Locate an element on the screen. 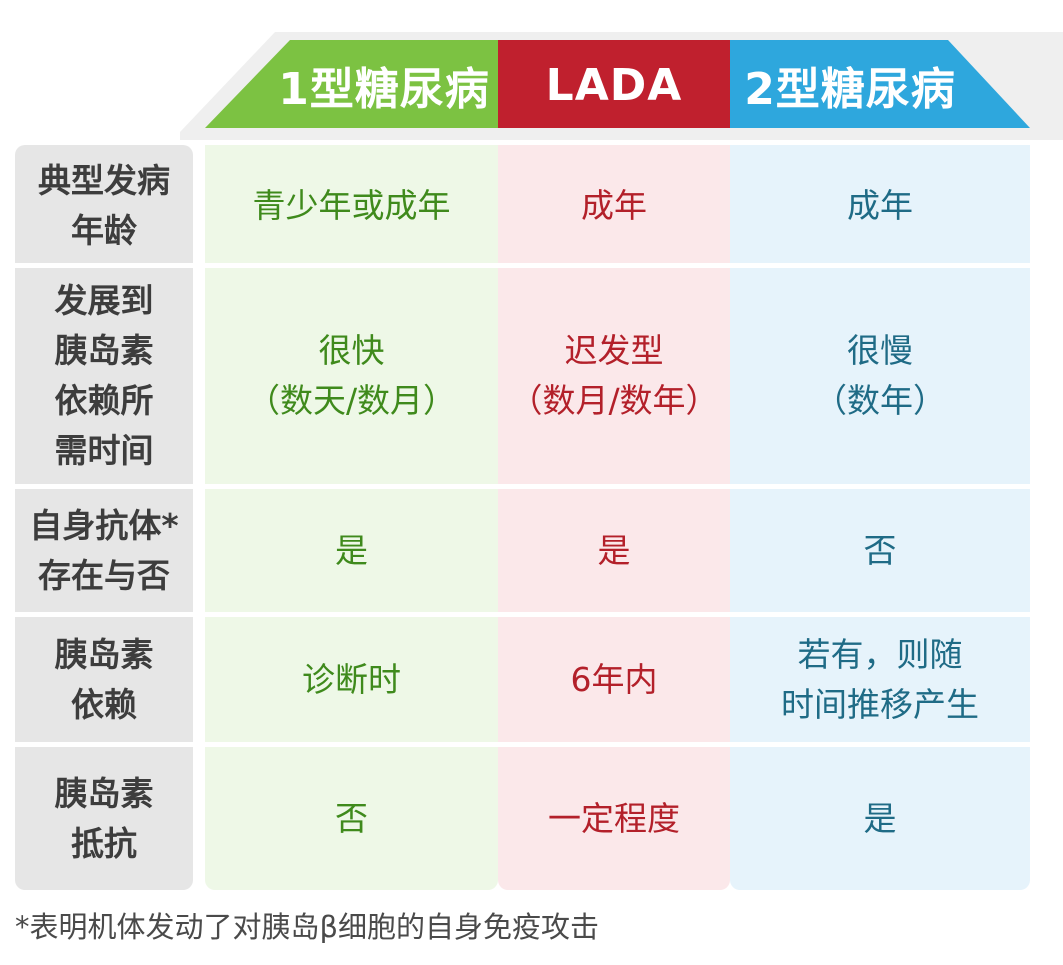  header-lada: LADA is located at coordinates (614, 85).